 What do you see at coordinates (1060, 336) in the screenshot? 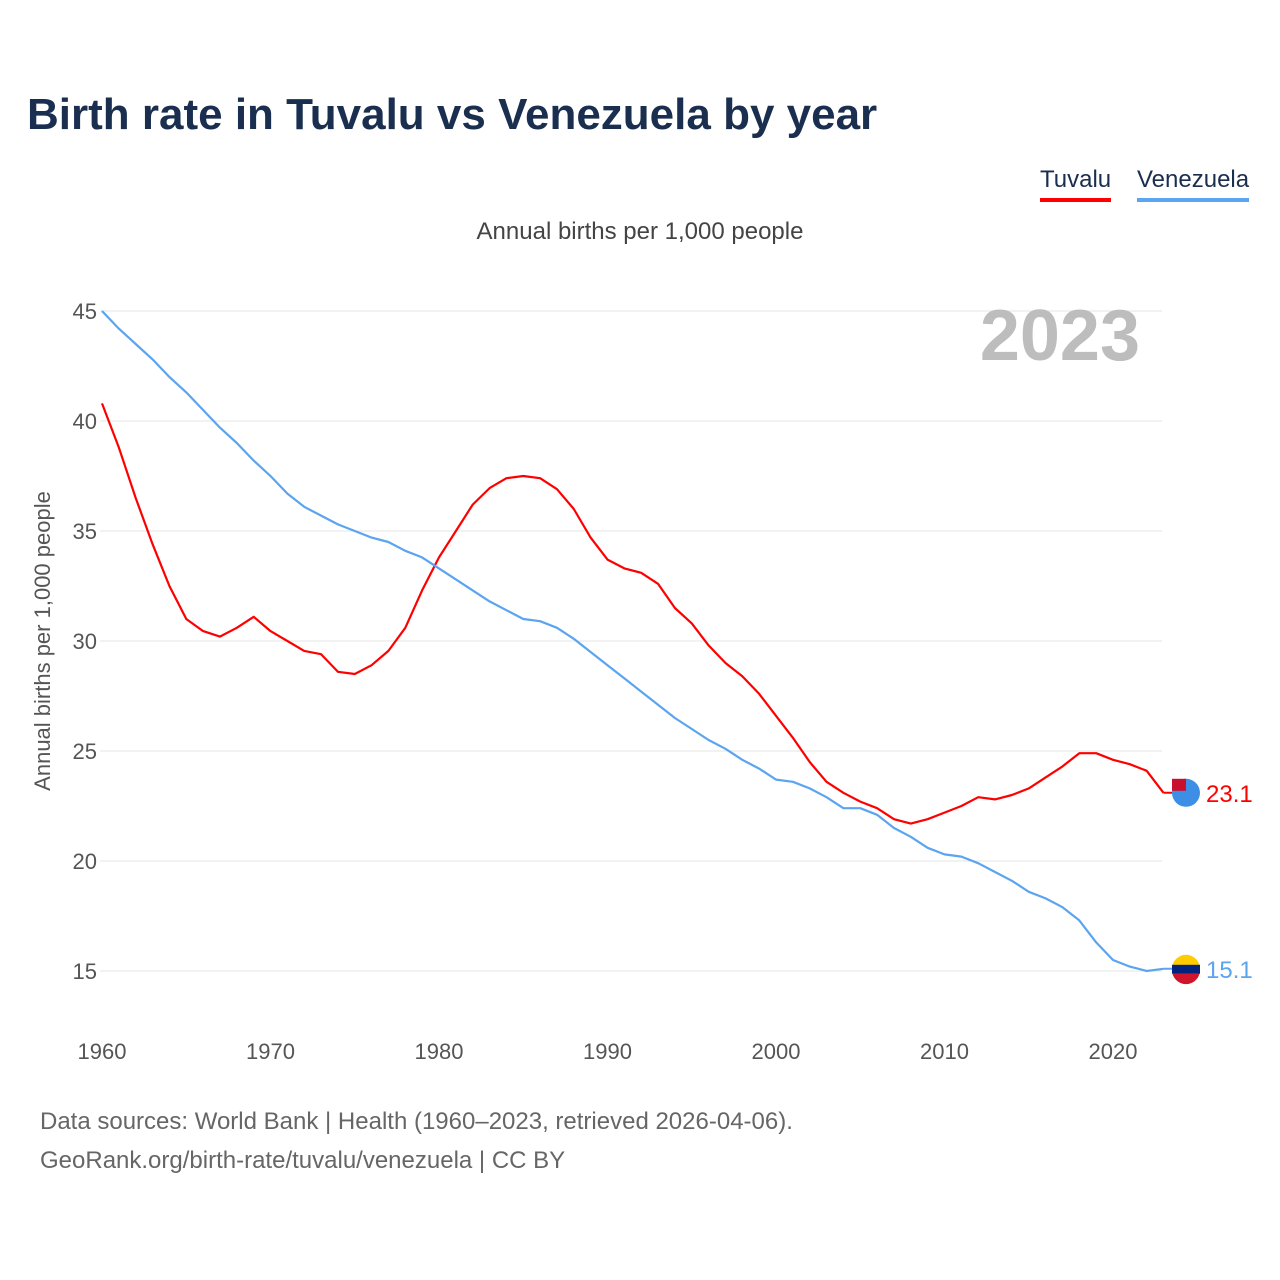
I see `year-badge: 2023` at bounding box center [1060, 336].